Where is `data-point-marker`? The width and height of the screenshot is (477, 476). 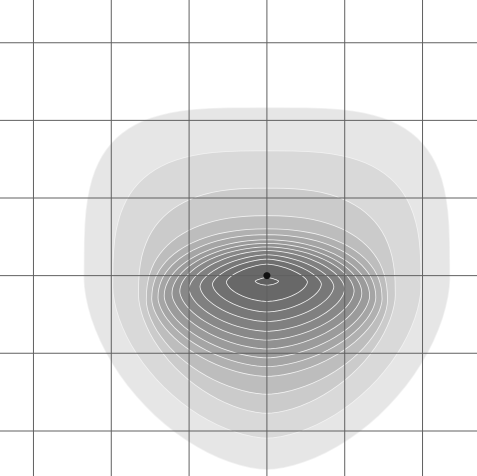 data-point-marker is located at coordinates (267, 276).